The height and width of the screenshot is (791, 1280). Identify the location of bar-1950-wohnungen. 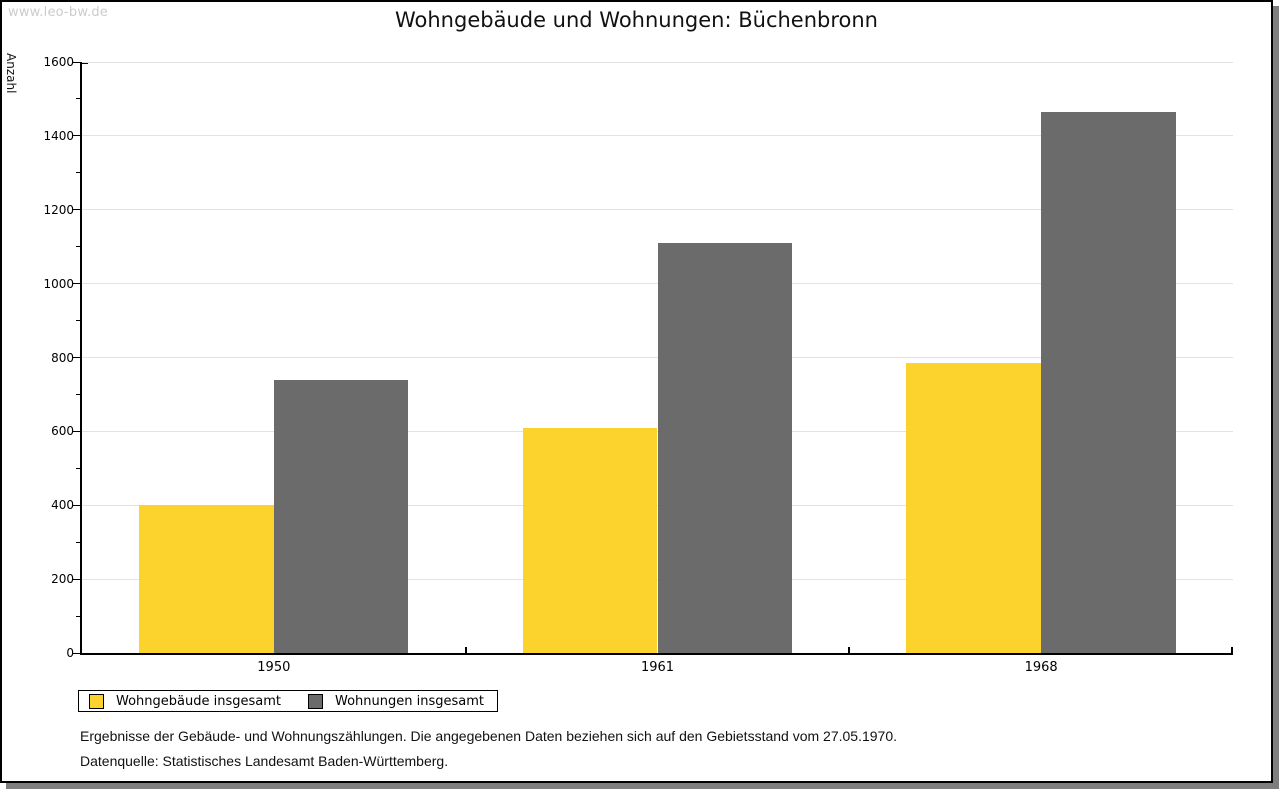
(341, 516).